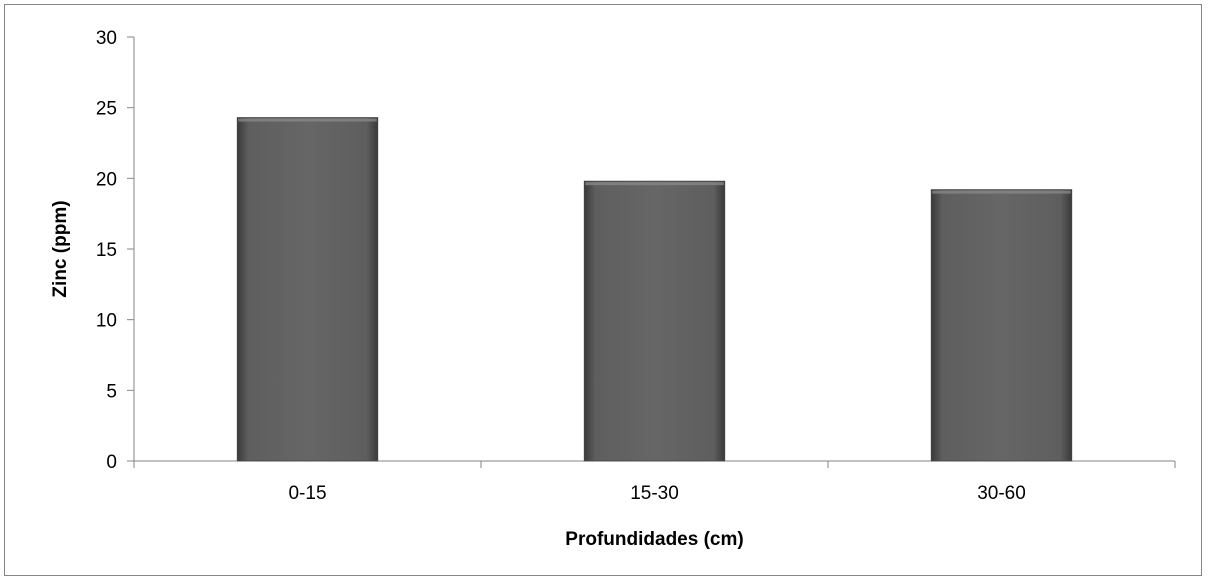 The image size is (1208, 582). I want to click on y-tick-label: 30, so click(106, 38).